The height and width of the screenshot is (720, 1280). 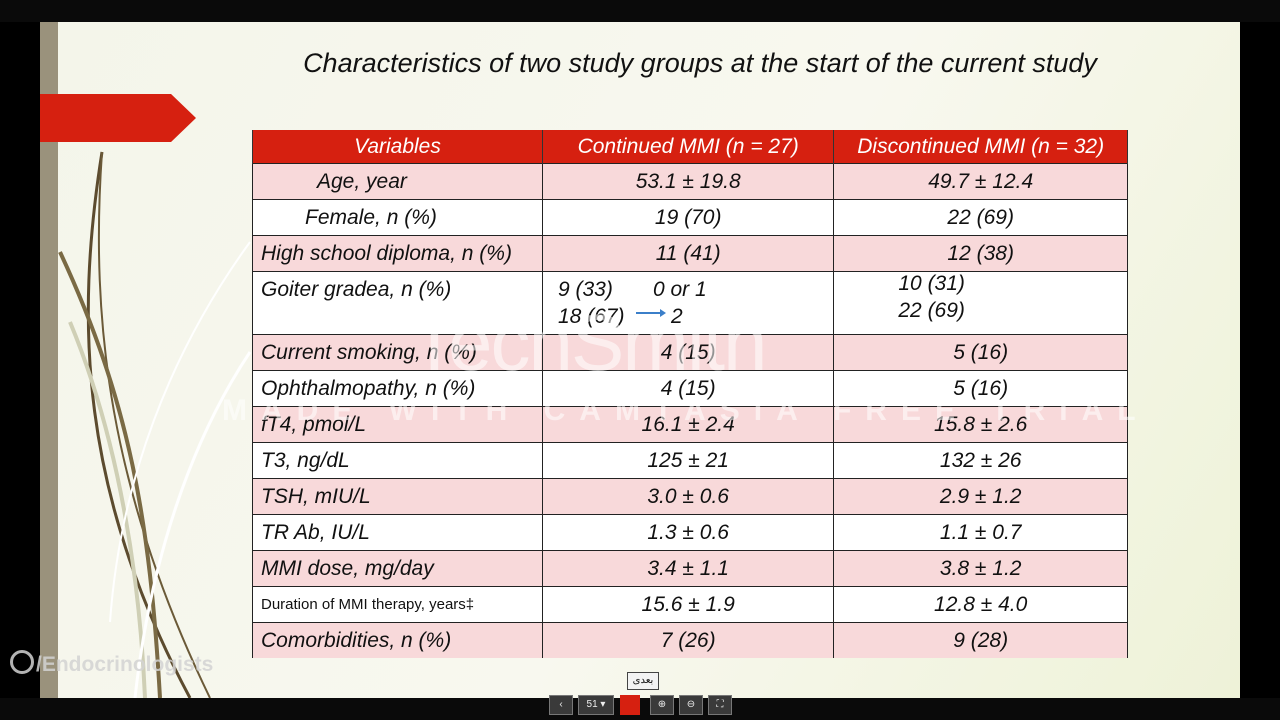 I want to click on continued-value: 1.3 ± 0.6, so click(x=688, y=532).